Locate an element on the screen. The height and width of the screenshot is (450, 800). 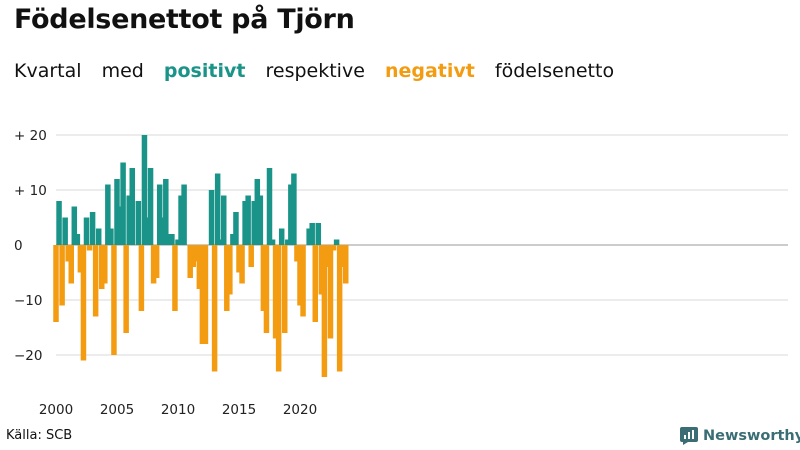
x-tick-label: 2020 is located at coordinates (300, 410).